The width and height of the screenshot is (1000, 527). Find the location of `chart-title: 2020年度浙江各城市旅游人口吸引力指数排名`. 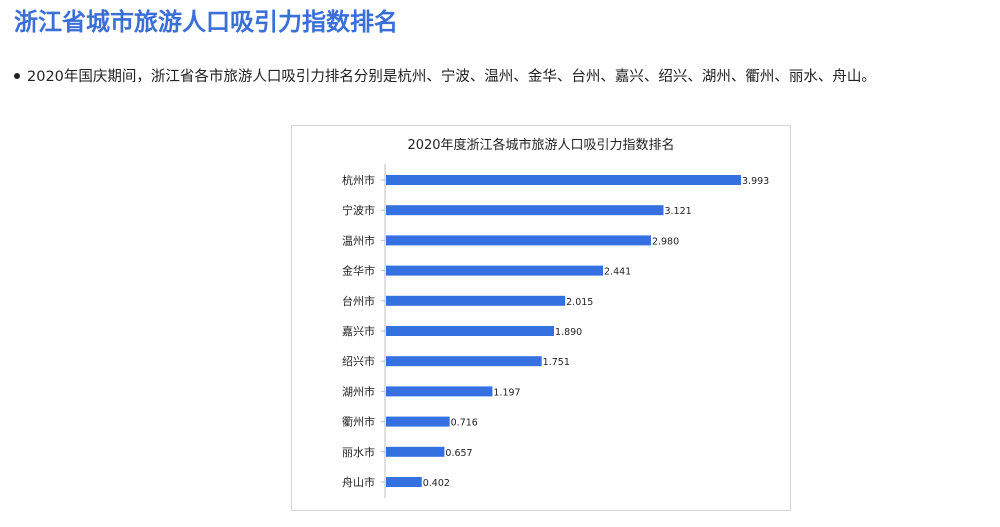

chart-title: 2020年度浙江各城市旅游人口吸引力指数排名 is located at coordinates (541, 145).